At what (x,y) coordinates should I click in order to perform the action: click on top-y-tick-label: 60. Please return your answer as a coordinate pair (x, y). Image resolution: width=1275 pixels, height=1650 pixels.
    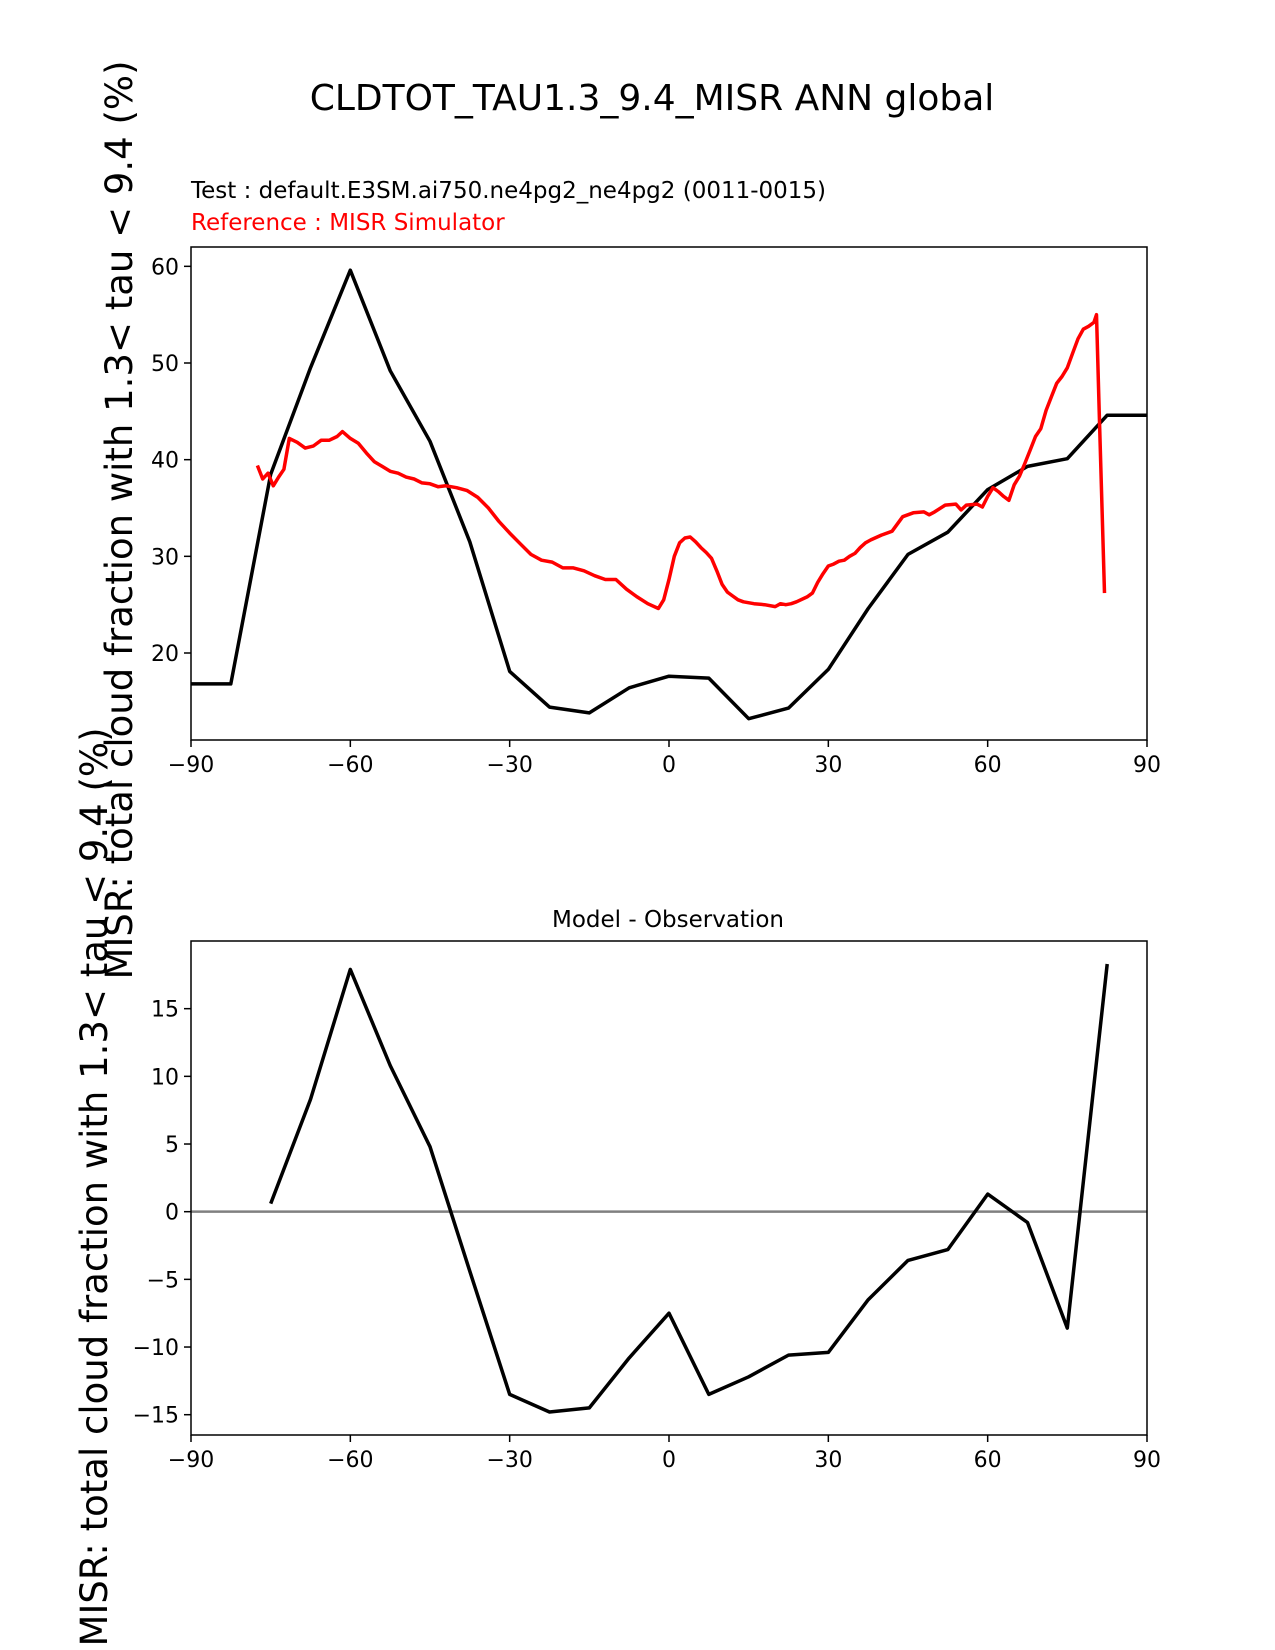
    Looking at the image, I should click on (165, 267).